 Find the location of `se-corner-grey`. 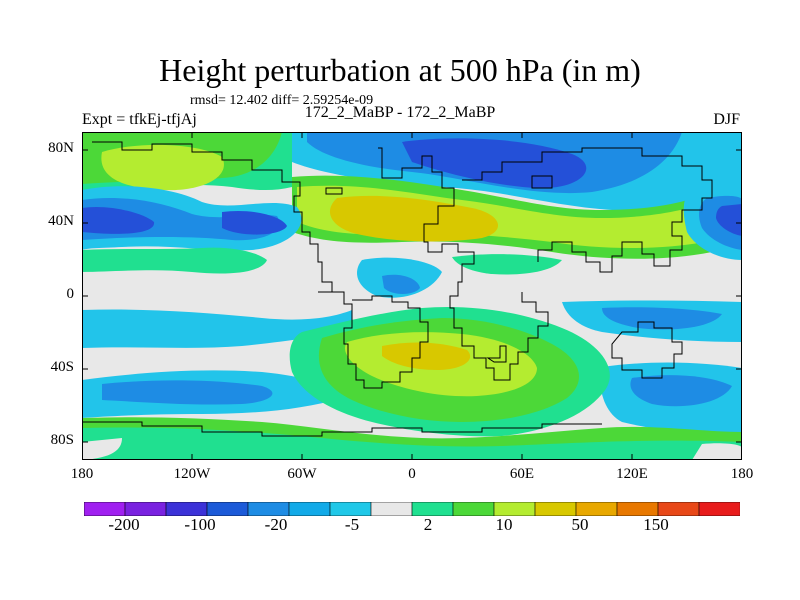

se-corner-grey is located at coordinates (717, 451).